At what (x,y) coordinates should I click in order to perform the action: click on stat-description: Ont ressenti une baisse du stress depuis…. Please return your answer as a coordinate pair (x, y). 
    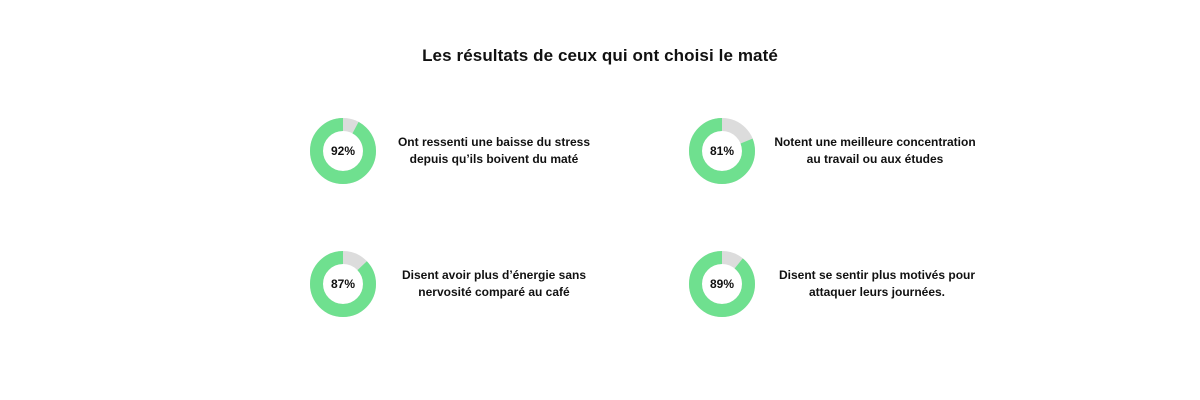
    Looking at the image, I should click on (494, 151).